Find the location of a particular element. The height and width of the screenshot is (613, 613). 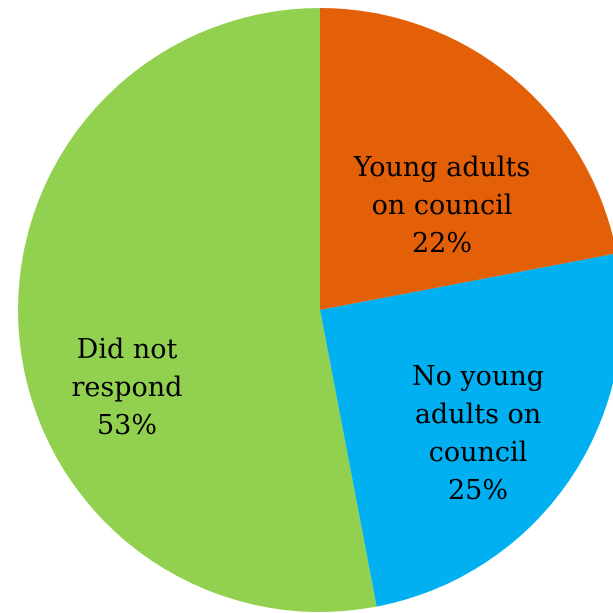

data-label-line: council is located at coordinates (478, 452).